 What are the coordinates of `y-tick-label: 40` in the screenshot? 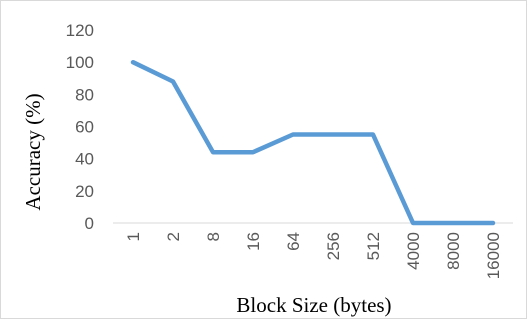 It's located at (84, 159).